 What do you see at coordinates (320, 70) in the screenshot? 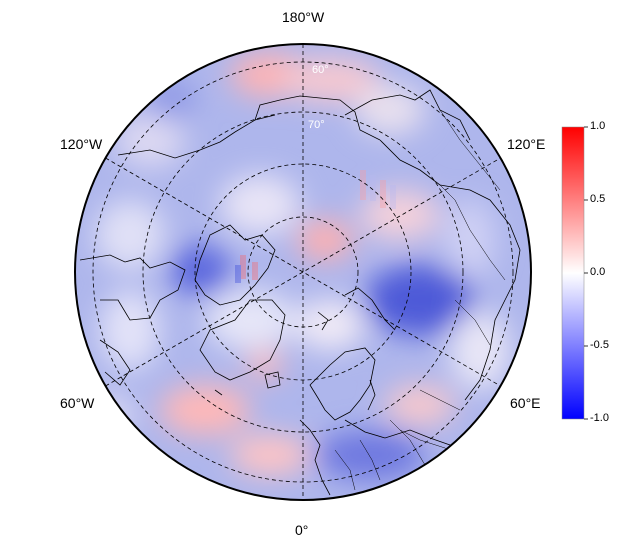
I see `lat-label-60: 60°` at bounding box center [320, 70].